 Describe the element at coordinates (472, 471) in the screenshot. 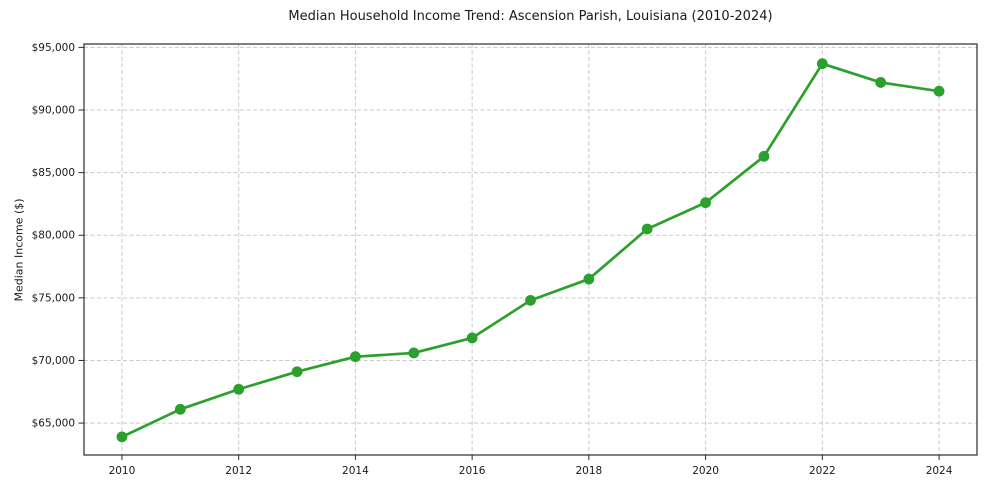

I see `x-tick-label: 2016` at that location.